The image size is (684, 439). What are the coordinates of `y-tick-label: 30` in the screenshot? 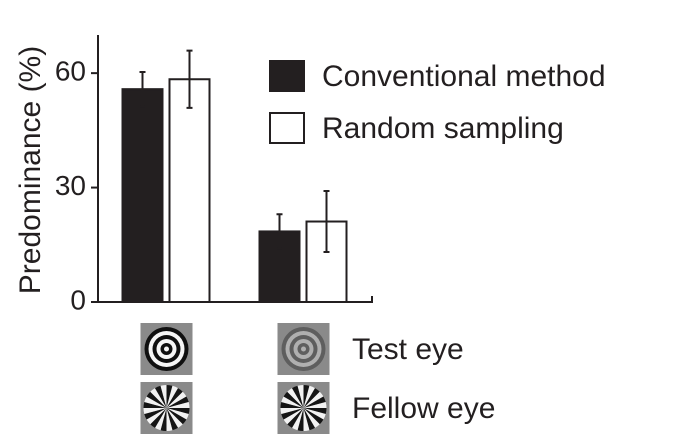 It's located at (70, 185).